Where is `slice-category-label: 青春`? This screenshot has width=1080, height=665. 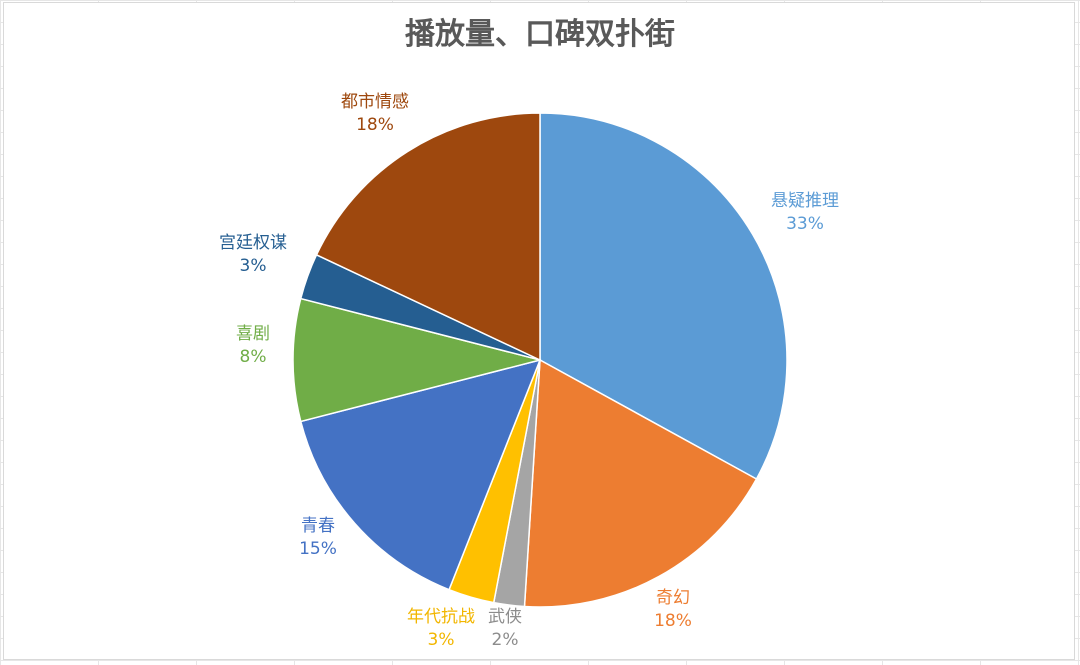
slice-category-label: 青春 is located at coordinates (318, 526).